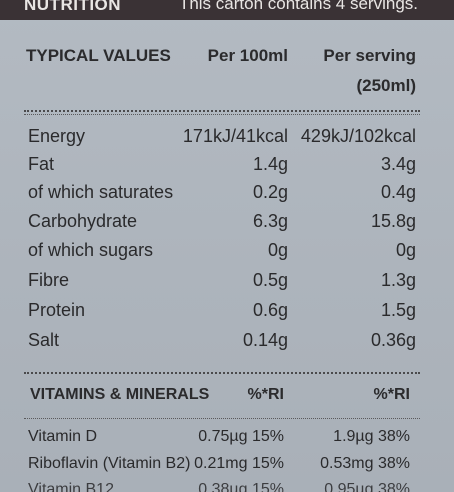 The width and height of the screenshot is (454, 492). I want to click on nutrient-row-salt: Salt 0.14g 0.36g, so click(227, 344).